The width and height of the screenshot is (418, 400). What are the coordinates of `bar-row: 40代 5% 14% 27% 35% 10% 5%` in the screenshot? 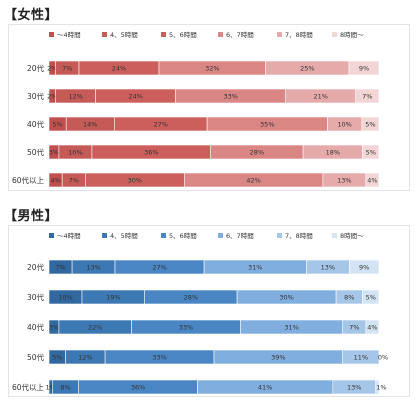 It's located at (203, 124).